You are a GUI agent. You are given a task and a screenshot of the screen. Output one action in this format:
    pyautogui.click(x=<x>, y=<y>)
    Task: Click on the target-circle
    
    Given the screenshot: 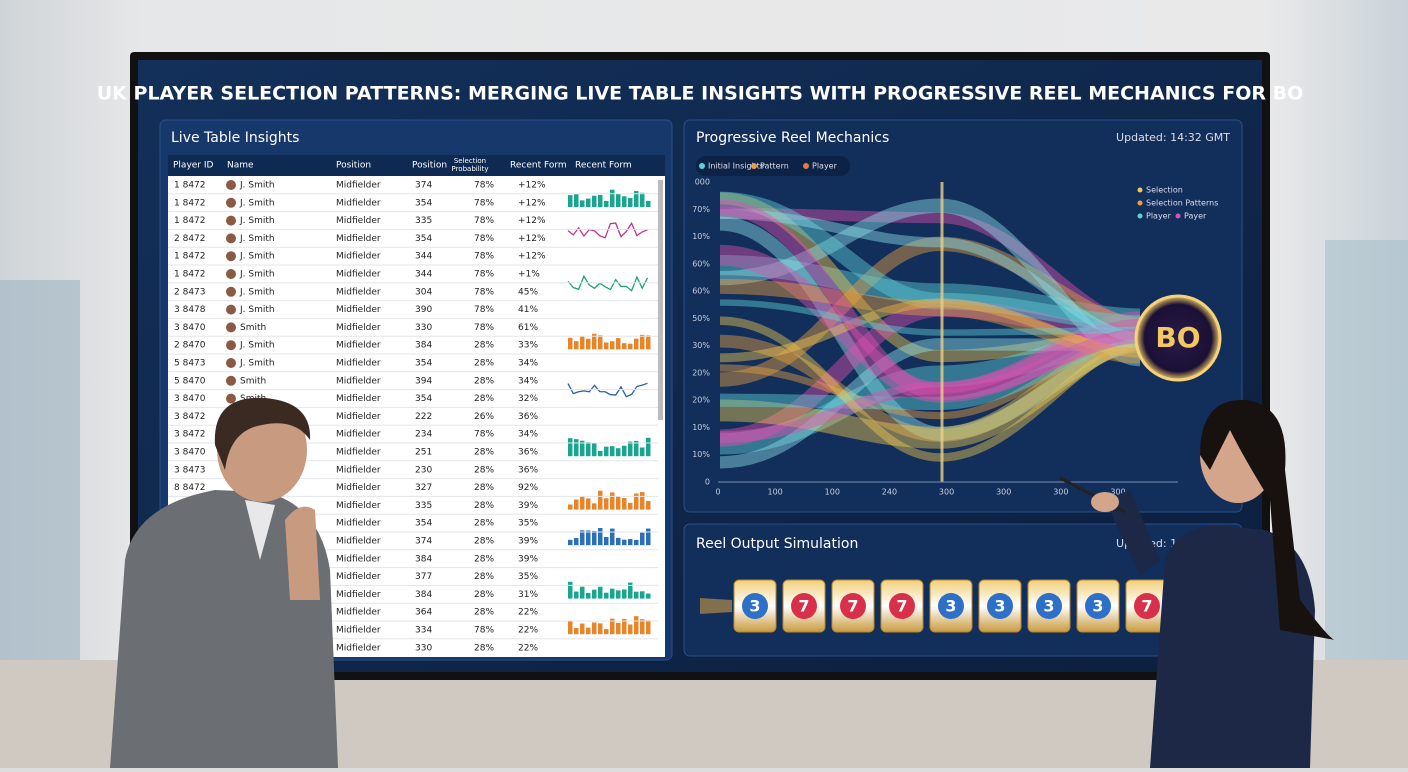 What is the action you would take?
    pyautogui.click(x=1178, y=338)
    